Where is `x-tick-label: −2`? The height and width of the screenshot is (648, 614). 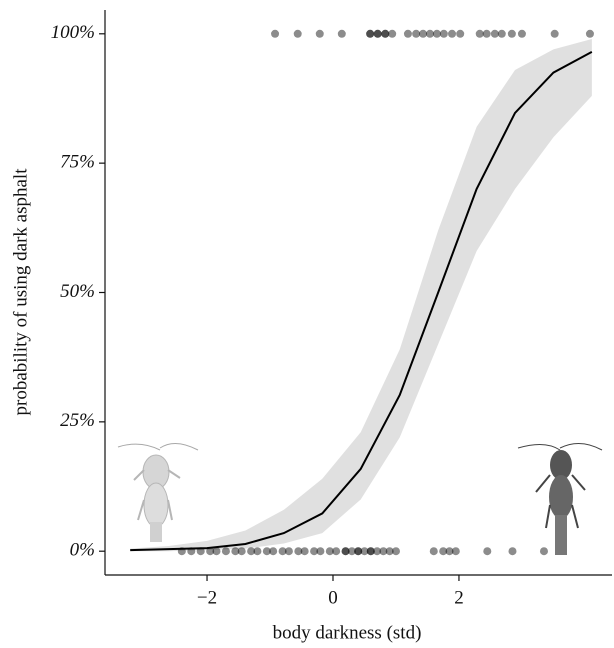
x-tick-label: −2 is located at coordinates (207, 597).